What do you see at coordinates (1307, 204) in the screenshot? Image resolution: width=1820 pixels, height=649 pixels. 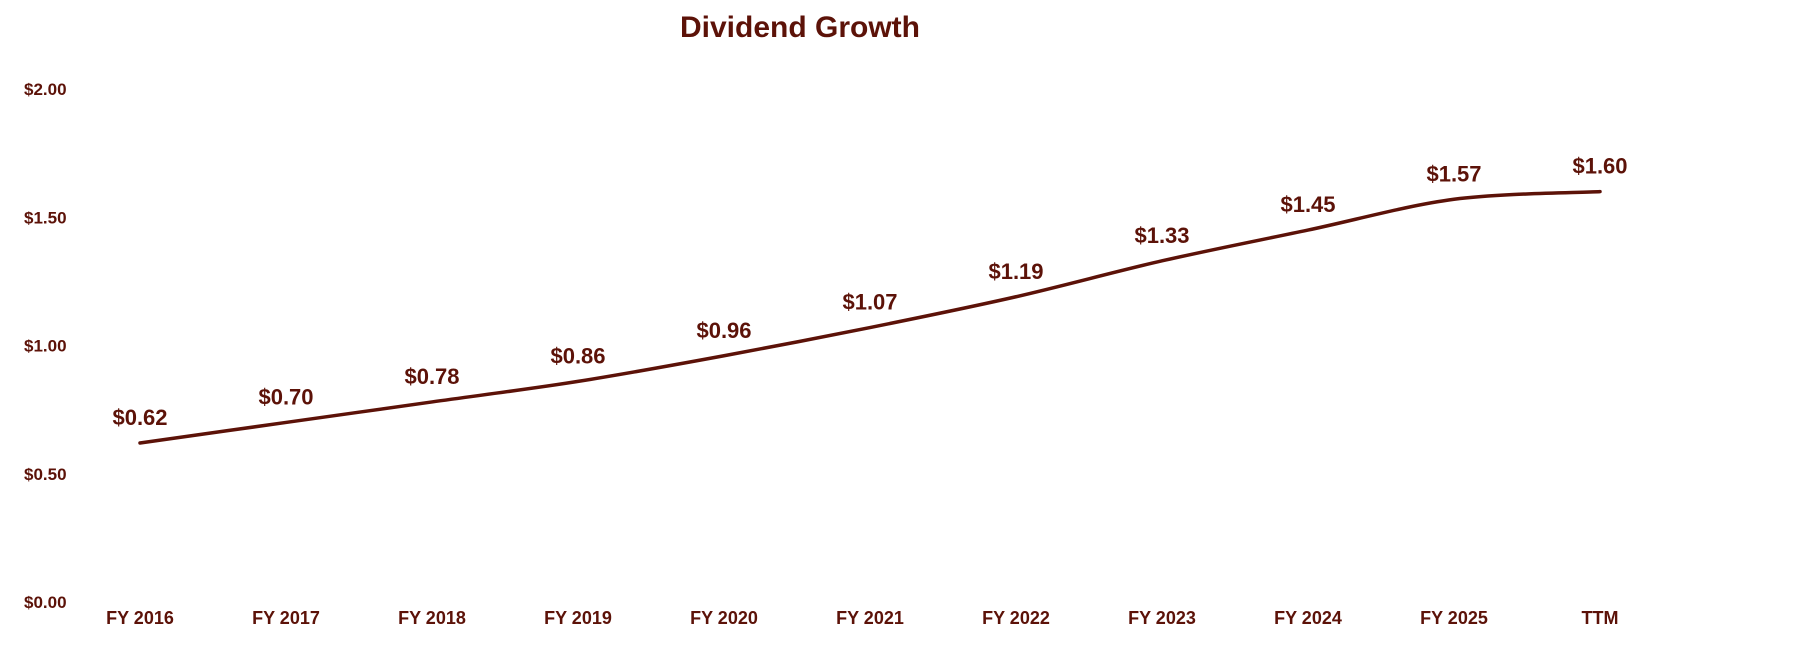 I see `data-label: $1.45` at bounding box center [1307, 204].